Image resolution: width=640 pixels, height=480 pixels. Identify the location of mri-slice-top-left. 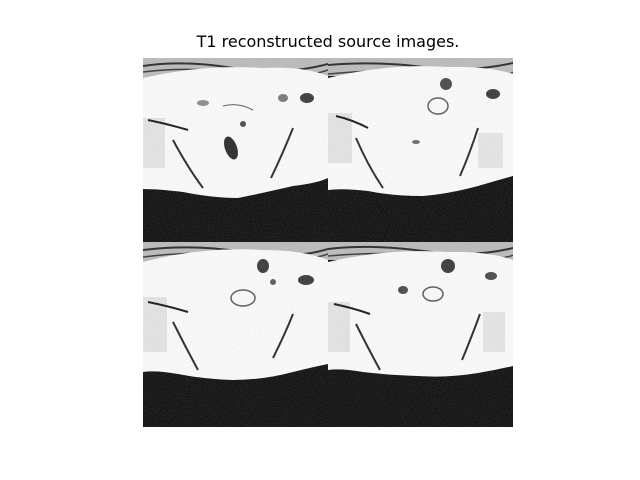
(235, 150).